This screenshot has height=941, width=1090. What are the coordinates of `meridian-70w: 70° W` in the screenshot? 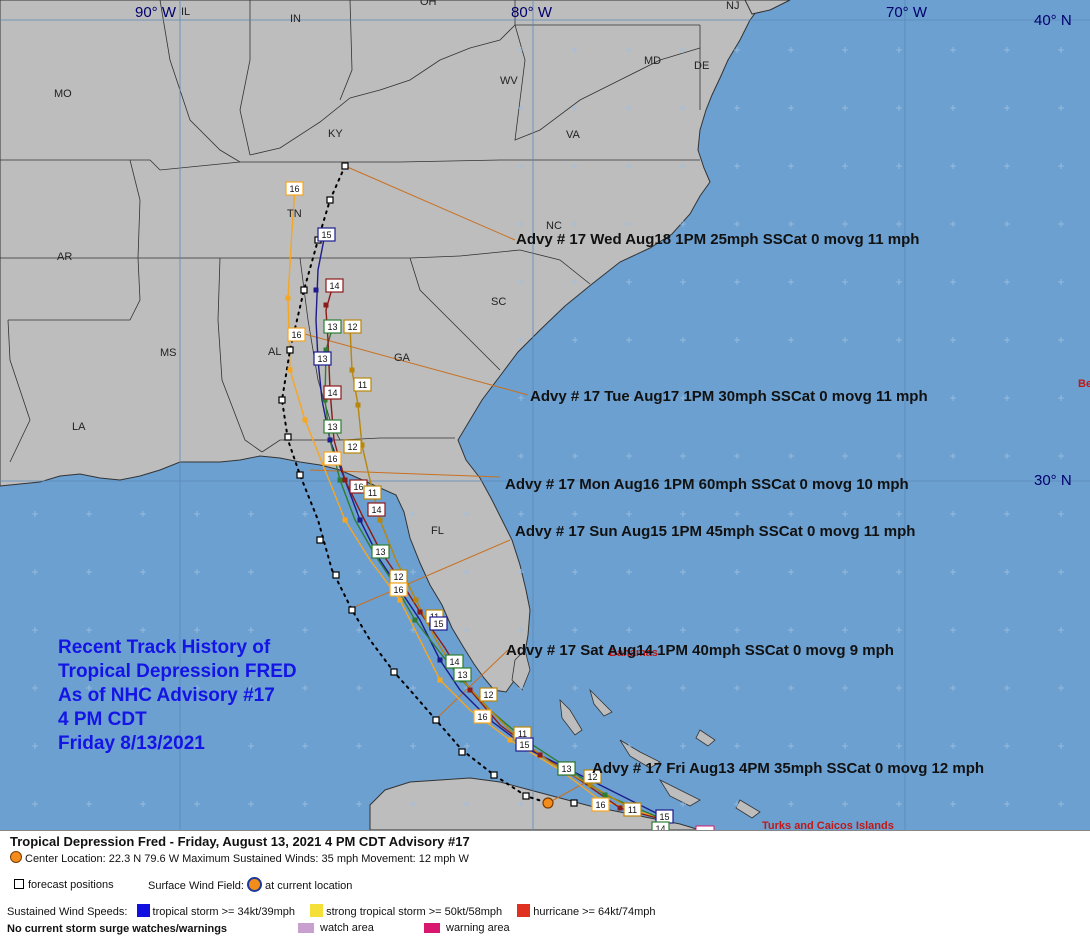 It's located at (907, 12).